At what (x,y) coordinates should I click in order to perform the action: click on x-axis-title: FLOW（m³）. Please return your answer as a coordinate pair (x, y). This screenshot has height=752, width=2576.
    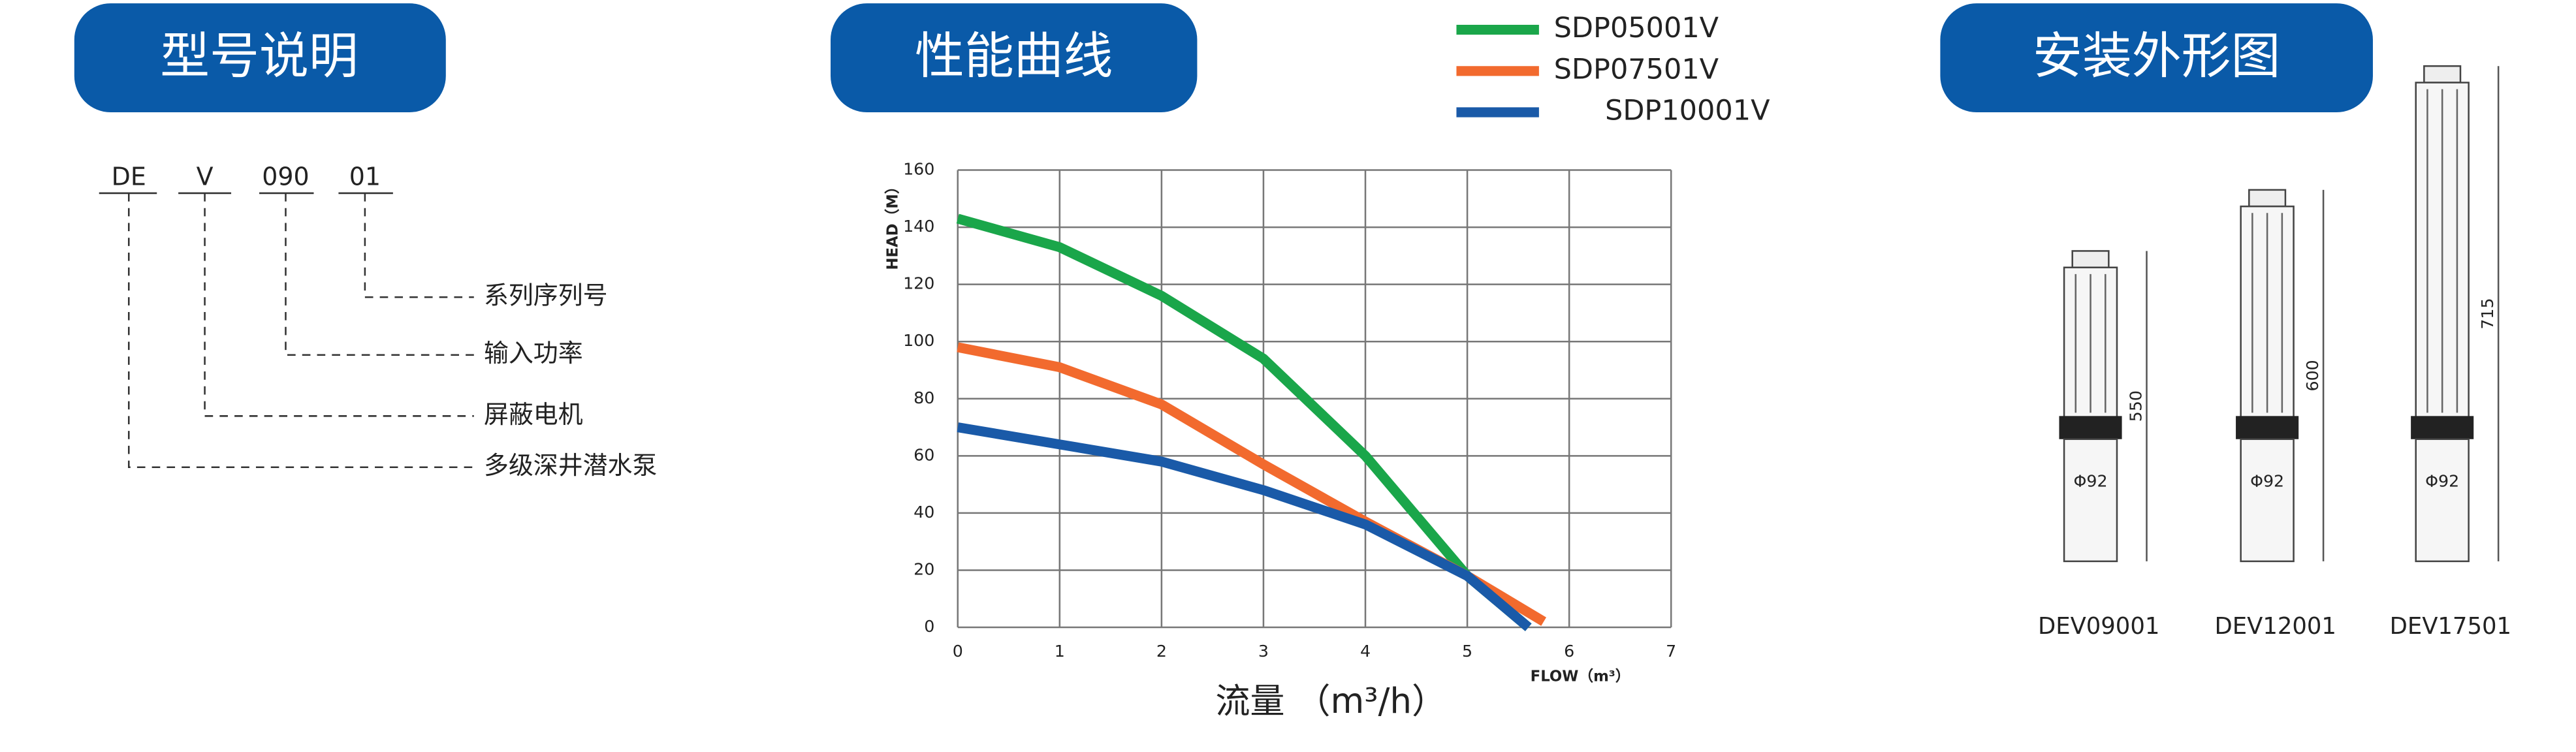
    Looking at the image, I should click on (1581, 676).